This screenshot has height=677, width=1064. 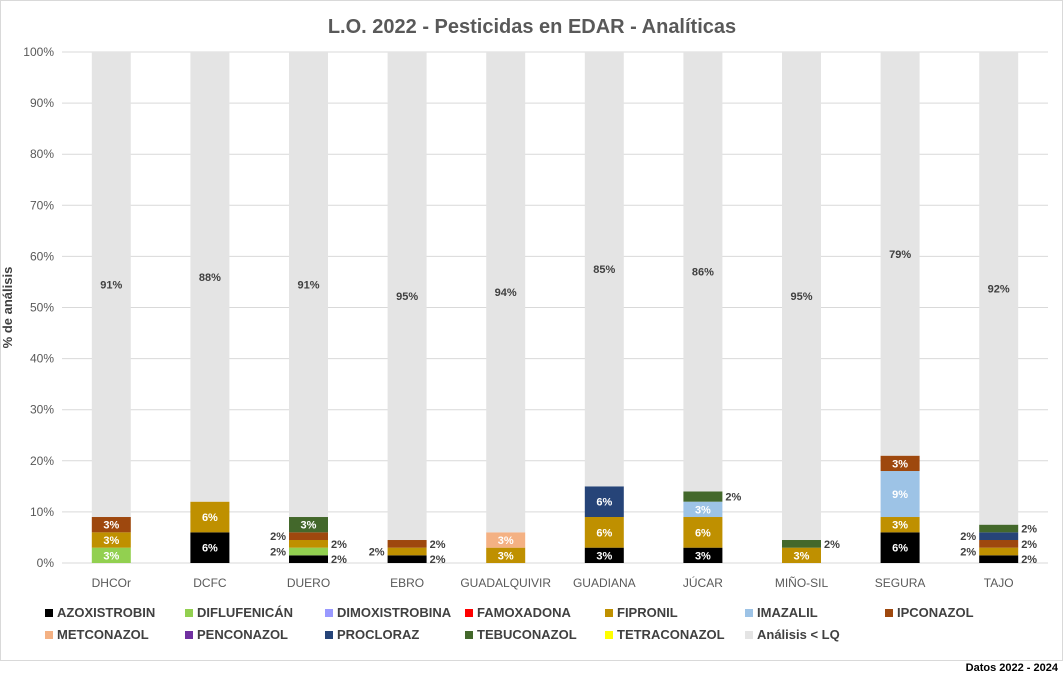 What do you see at coordinates (106, 612) in the screenshot?
I see `legend-entry: AZOXISTROBIN` at bounding box center [106, 612].